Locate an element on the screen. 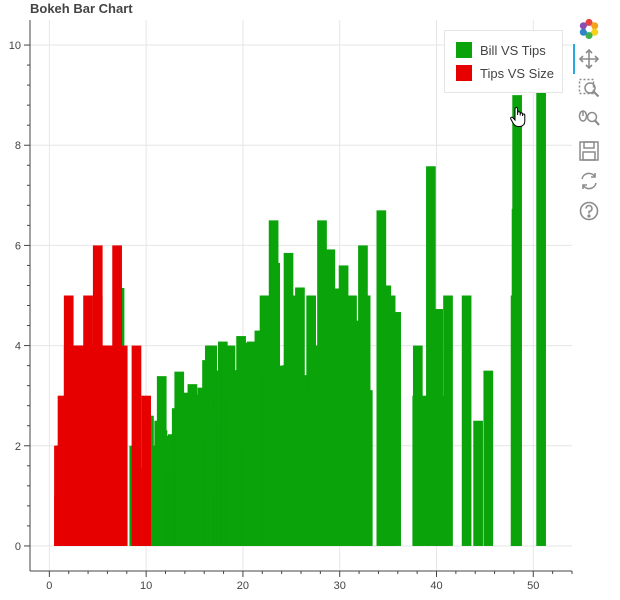  legend-label-tips: Tips VS Size is located at coordinates (517, 73).